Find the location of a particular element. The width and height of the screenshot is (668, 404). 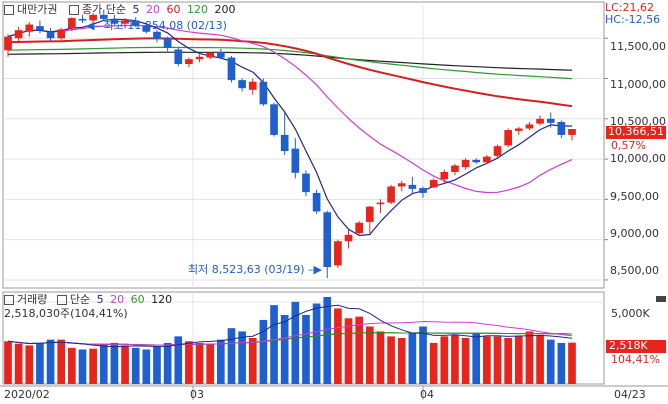

index-title: 대만가권 is located at coordinates (37, 9).